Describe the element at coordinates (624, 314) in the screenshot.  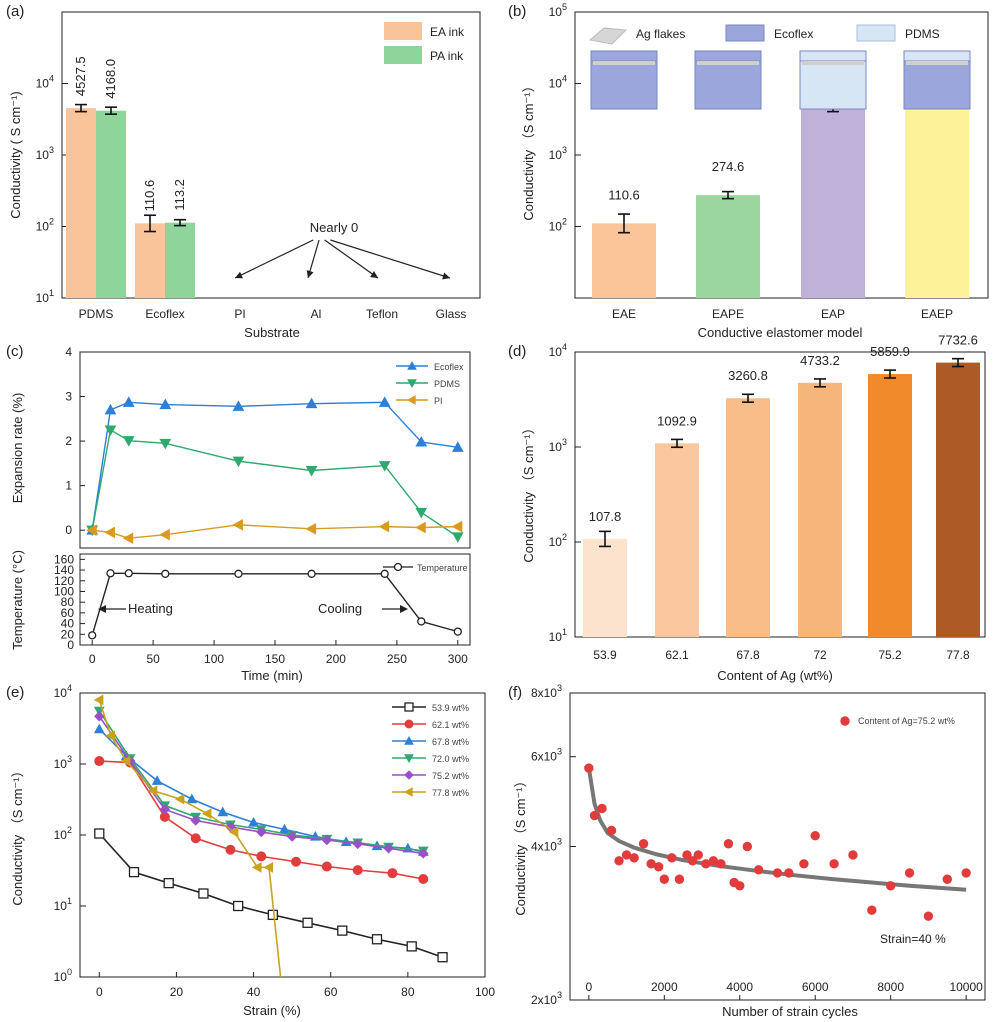
I see `x-tick-label: EAE` at that location.